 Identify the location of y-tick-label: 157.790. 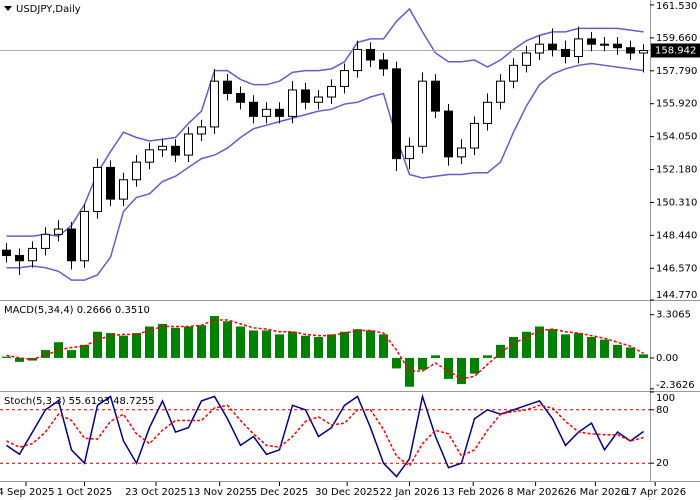
(676, 71).